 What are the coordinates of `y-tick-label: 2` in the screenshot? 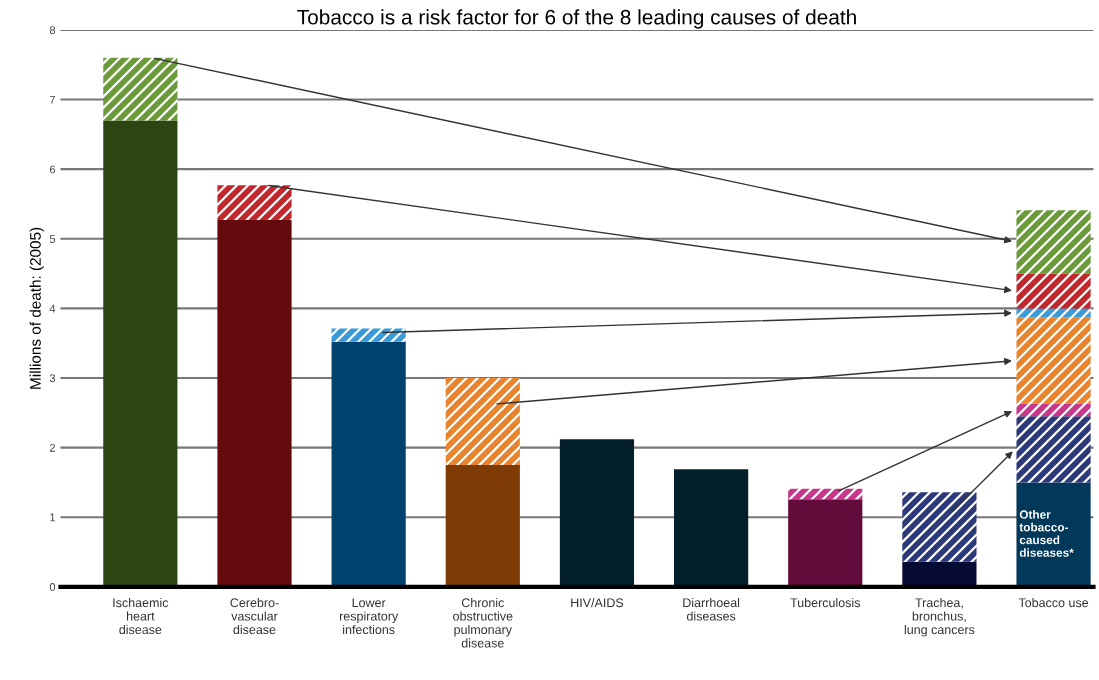 It's located at (52, 447).